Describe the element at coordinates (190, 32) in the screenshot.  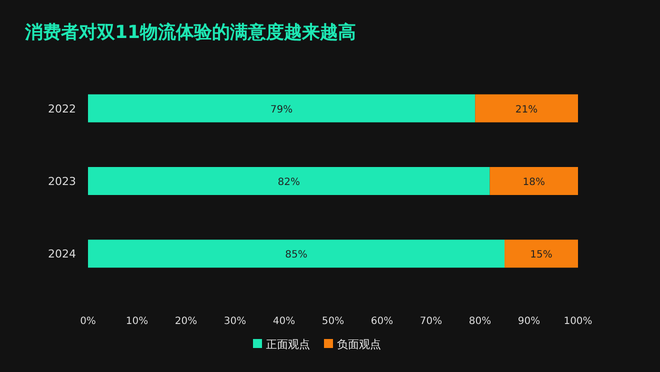
I see `chart-title: 消费者对双11物流体验的满意度越来越高` at that location.